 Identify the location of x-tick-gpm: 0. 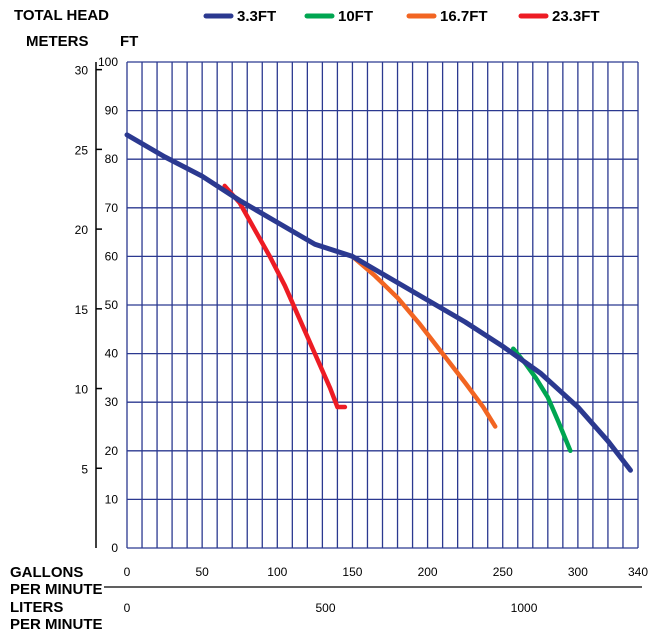
(127, 572).